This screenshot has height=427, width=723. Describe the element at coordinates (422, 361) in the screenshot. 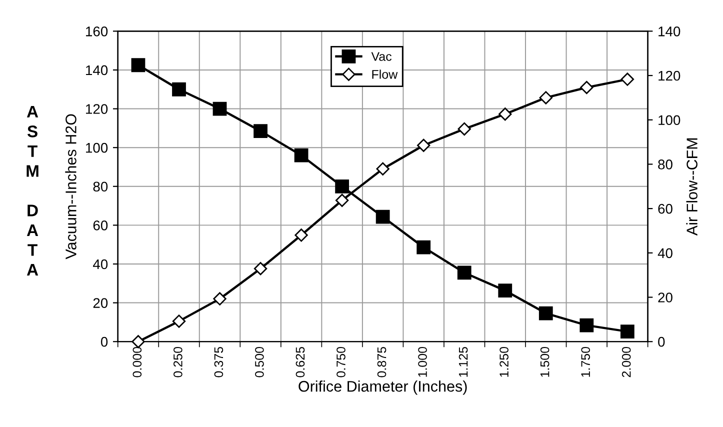

I see `x-tick-label: 1.000` at that location.